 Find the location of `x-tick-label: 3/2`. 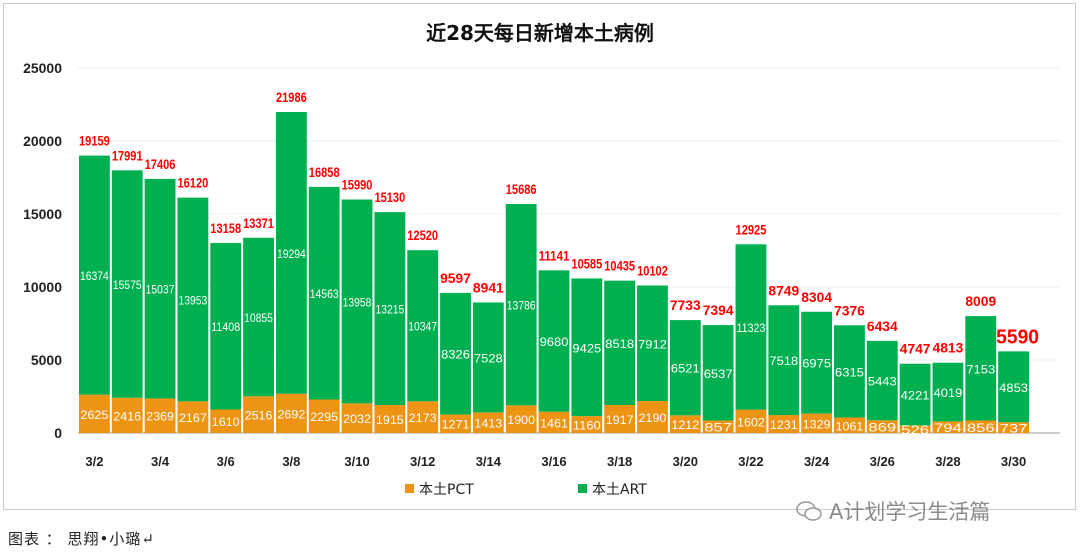

x-tick-label: 3/2 is located at coordinates (94, 461).